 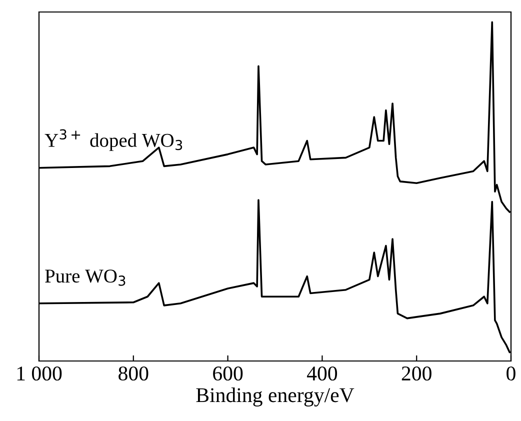 What do you see at coordinates (511, 373) in the screenshot?
I see `x-tick-label: 0` at bounding box center [511, 373].